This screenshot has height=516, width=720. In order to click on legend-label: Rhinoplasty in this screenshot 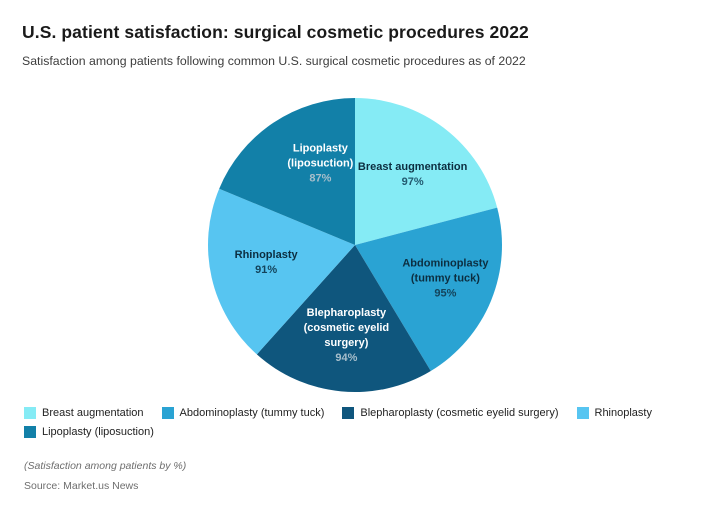, I will do `click(623, 413)`.